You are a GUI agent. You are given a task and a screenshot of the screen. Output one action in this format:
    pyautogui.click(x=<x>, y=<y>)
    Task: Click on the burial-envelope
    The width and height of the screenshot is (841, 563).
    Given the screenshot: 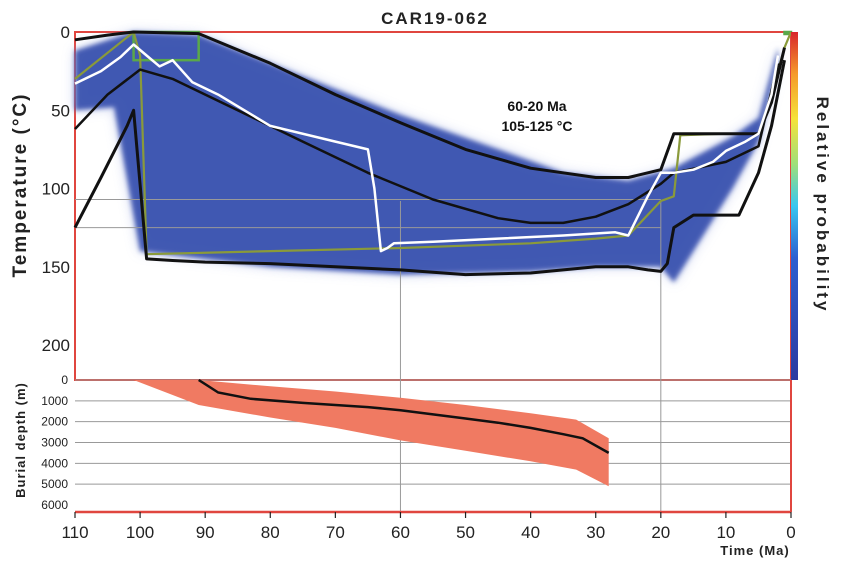 What is the action you would take?
    pyautogui.click(x=371, y=433)
    